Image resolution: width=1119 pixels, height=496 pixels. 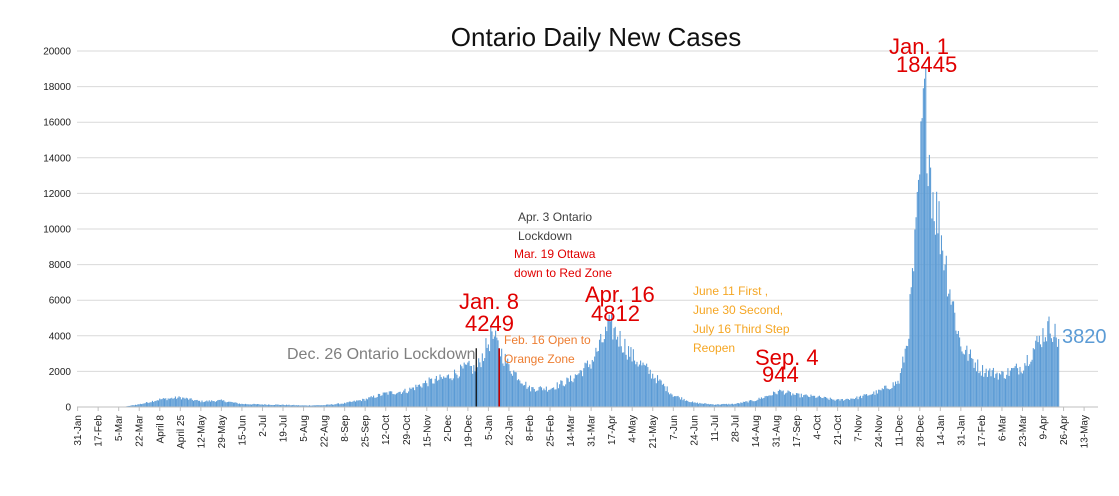 I want to click on x-tick-label: 28-Jul, so click(x=735, y=428).